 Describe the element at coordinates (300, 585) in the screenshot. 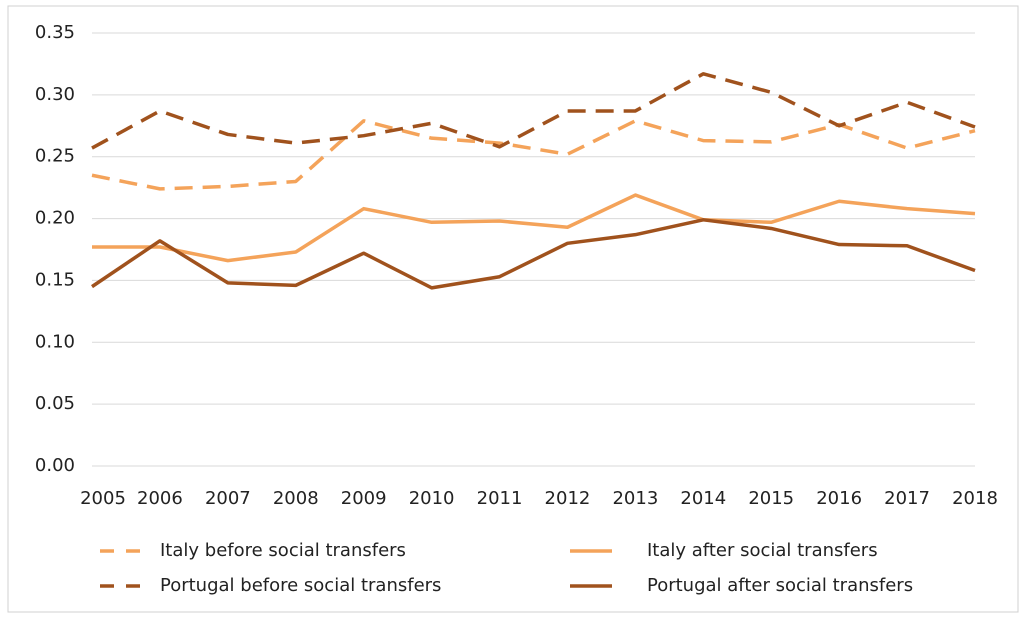

I see `legend-label: Portugal before social transfers` at that location.